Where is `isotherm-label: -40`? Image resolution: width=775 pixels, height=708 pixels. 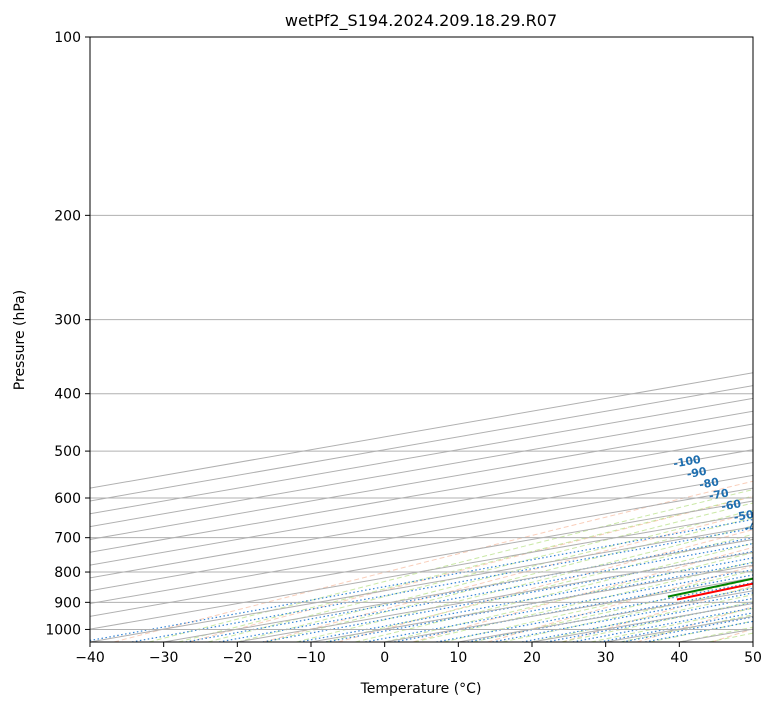
isotherm-label: -40 is located at coordinates (754, 527).